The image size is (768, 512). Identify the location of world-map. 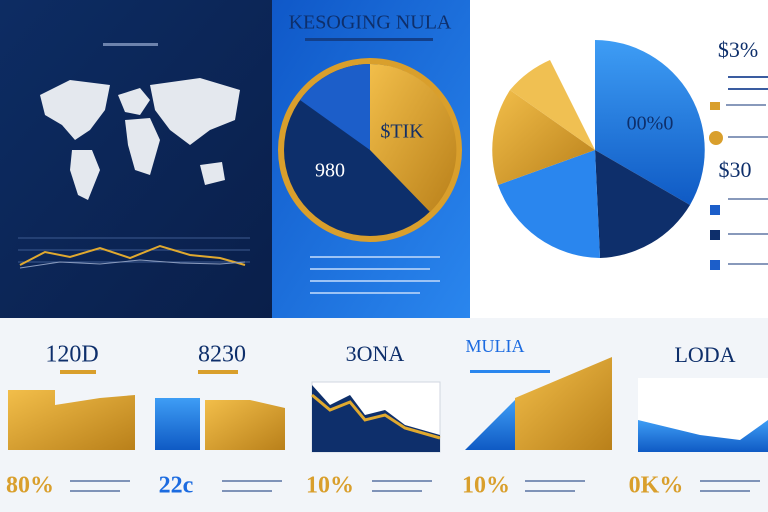
(140, 121).